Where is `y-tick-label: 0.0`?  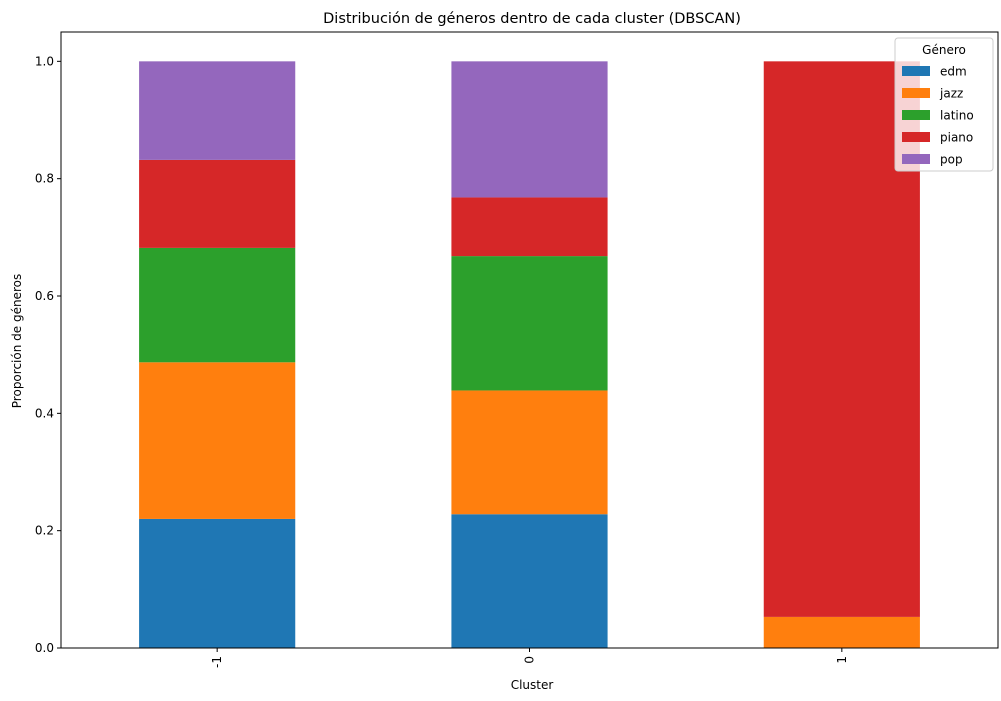 y-tick-label: 0.0 is located at coordinates (44, 648).